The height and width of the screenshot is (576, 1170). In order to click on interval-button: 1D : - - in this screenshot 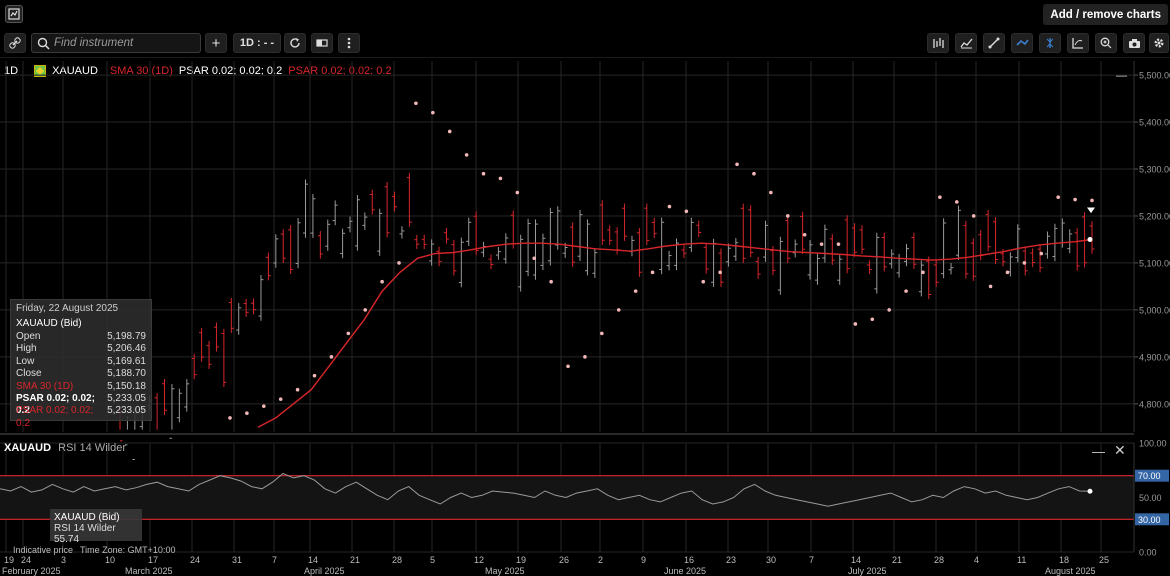, I will do `click(257, 43)`.